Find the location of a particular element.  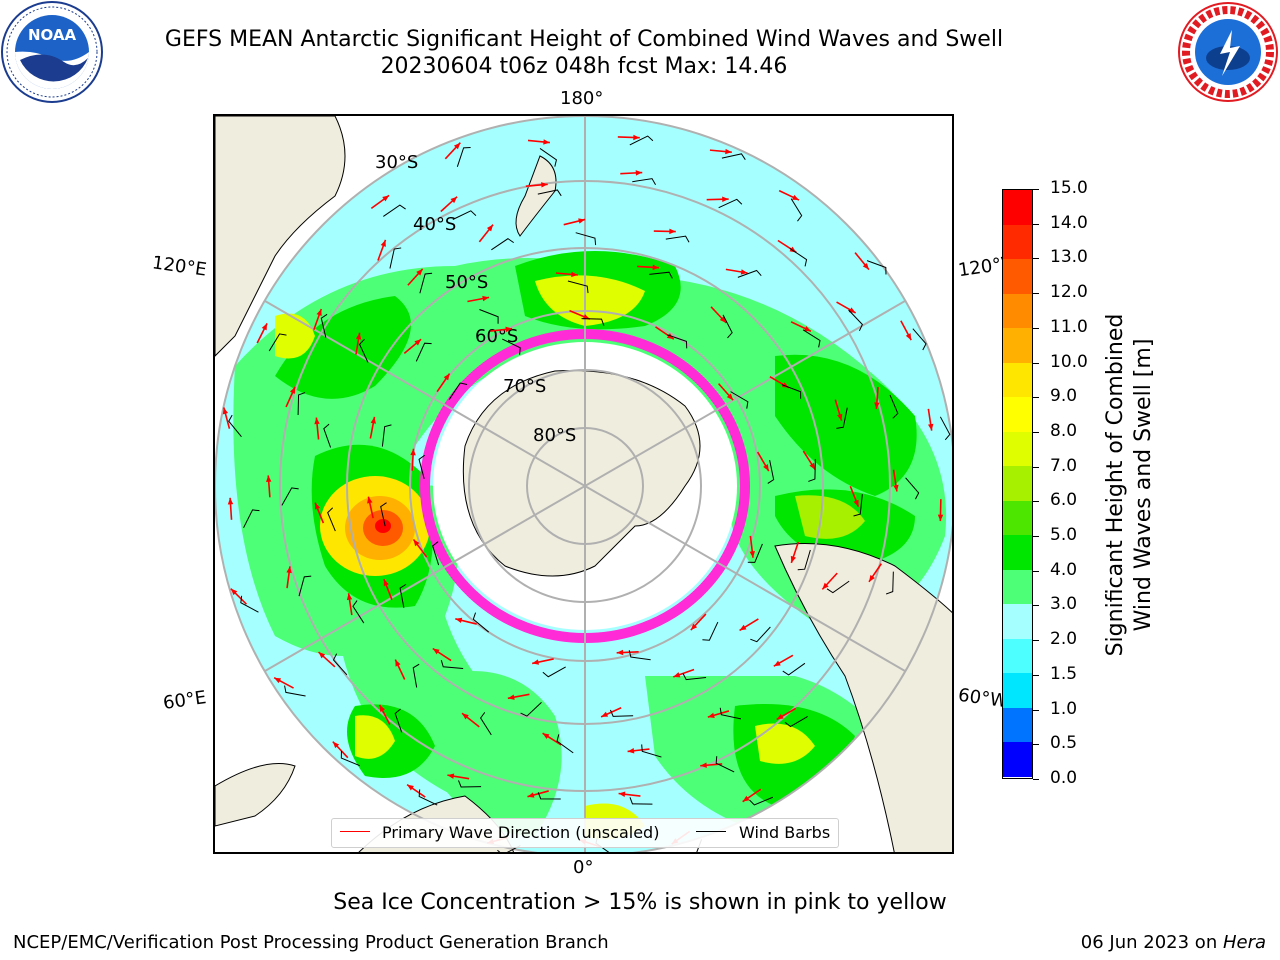

lat-label-40s: 40°S is located at coordinates (434, 224).